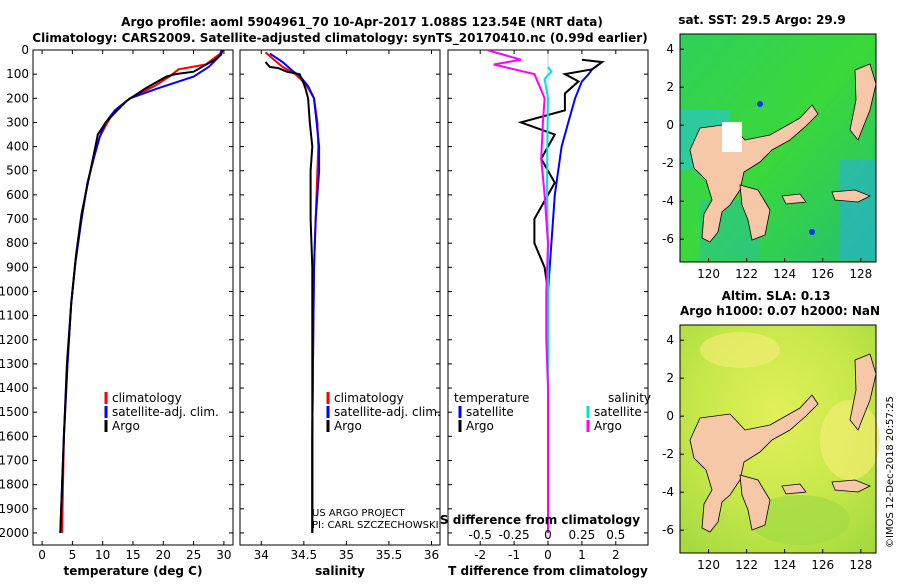 The image size is (900, 584). Describe the element at coordinates (163, 555) in the screenshot. I see `x-tick-label: 20` at that location.